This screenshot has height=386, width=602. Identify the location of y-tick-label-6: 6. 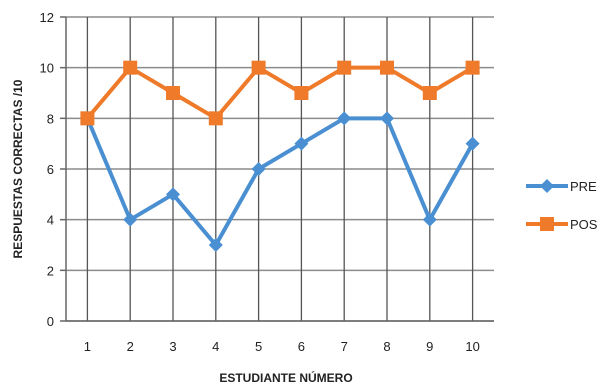
(50, 169).